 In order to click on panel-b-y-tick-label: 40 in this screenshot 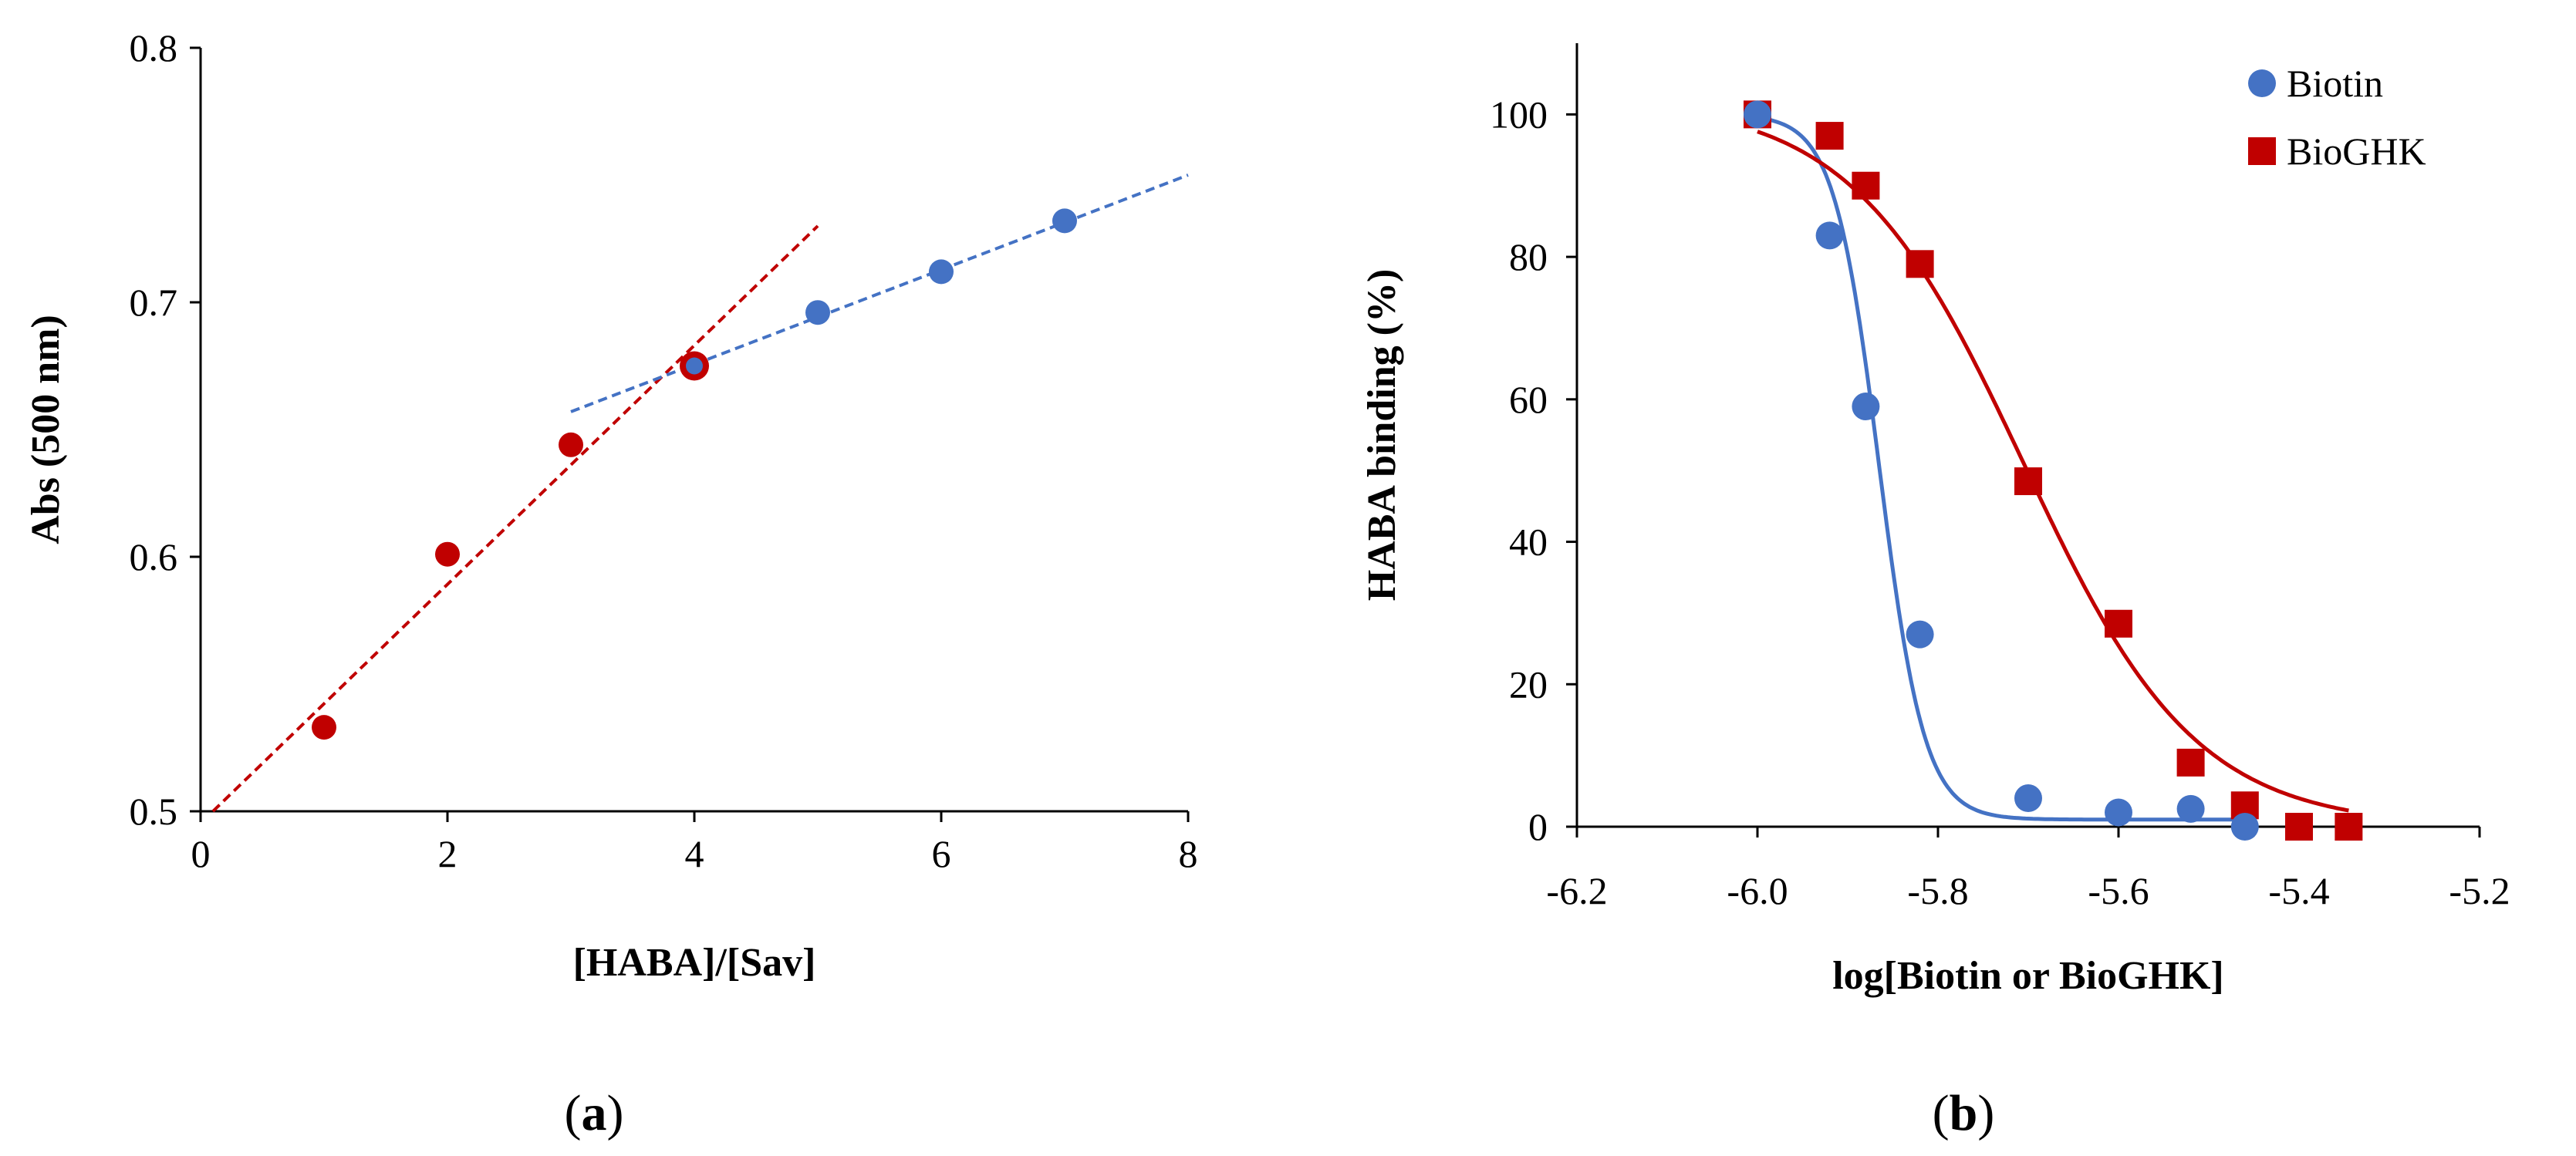, I will do `click(1529, 542)`.